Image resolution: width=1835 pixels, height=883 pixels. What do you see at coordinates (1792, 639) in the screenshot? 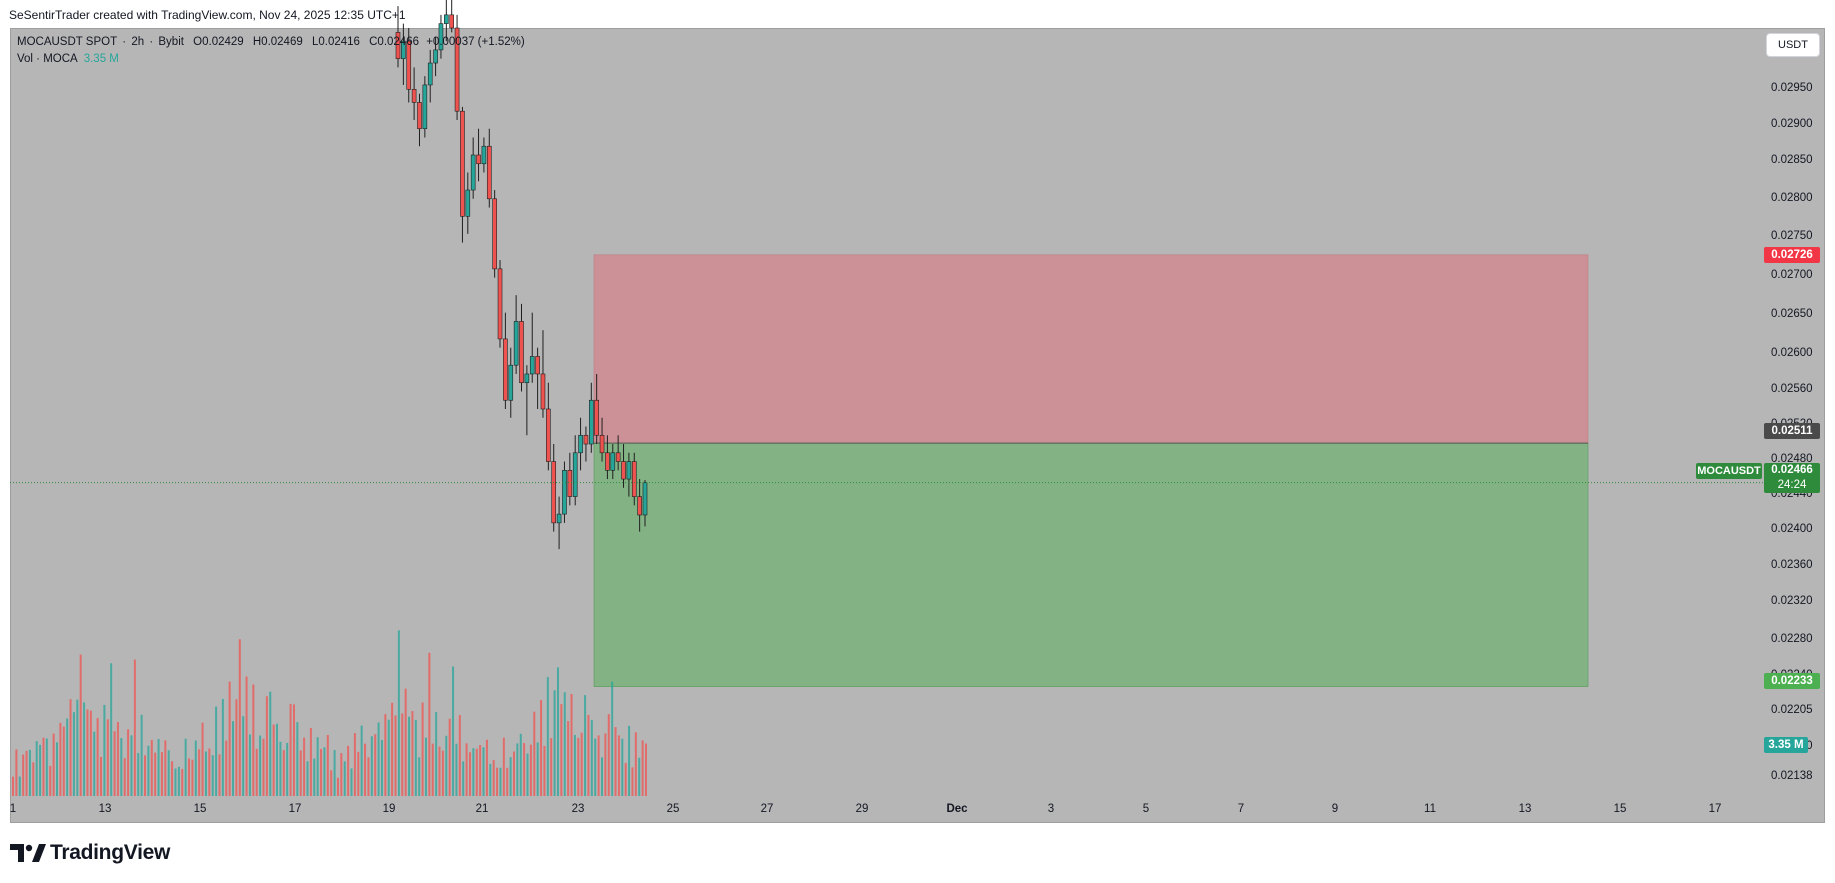
I see `price-axis-label: 0.02280` at bounding box center [1792, 639].